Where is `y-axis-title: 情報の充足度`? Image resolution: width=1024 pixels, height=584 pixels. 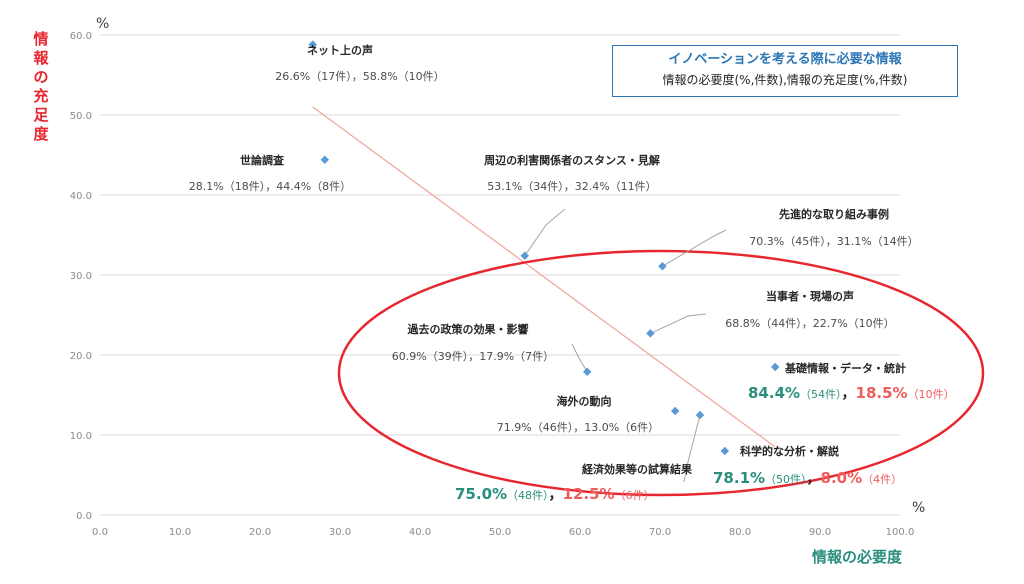 y-axis-title: 情報の充足度 is located at coordinates (41, 86).